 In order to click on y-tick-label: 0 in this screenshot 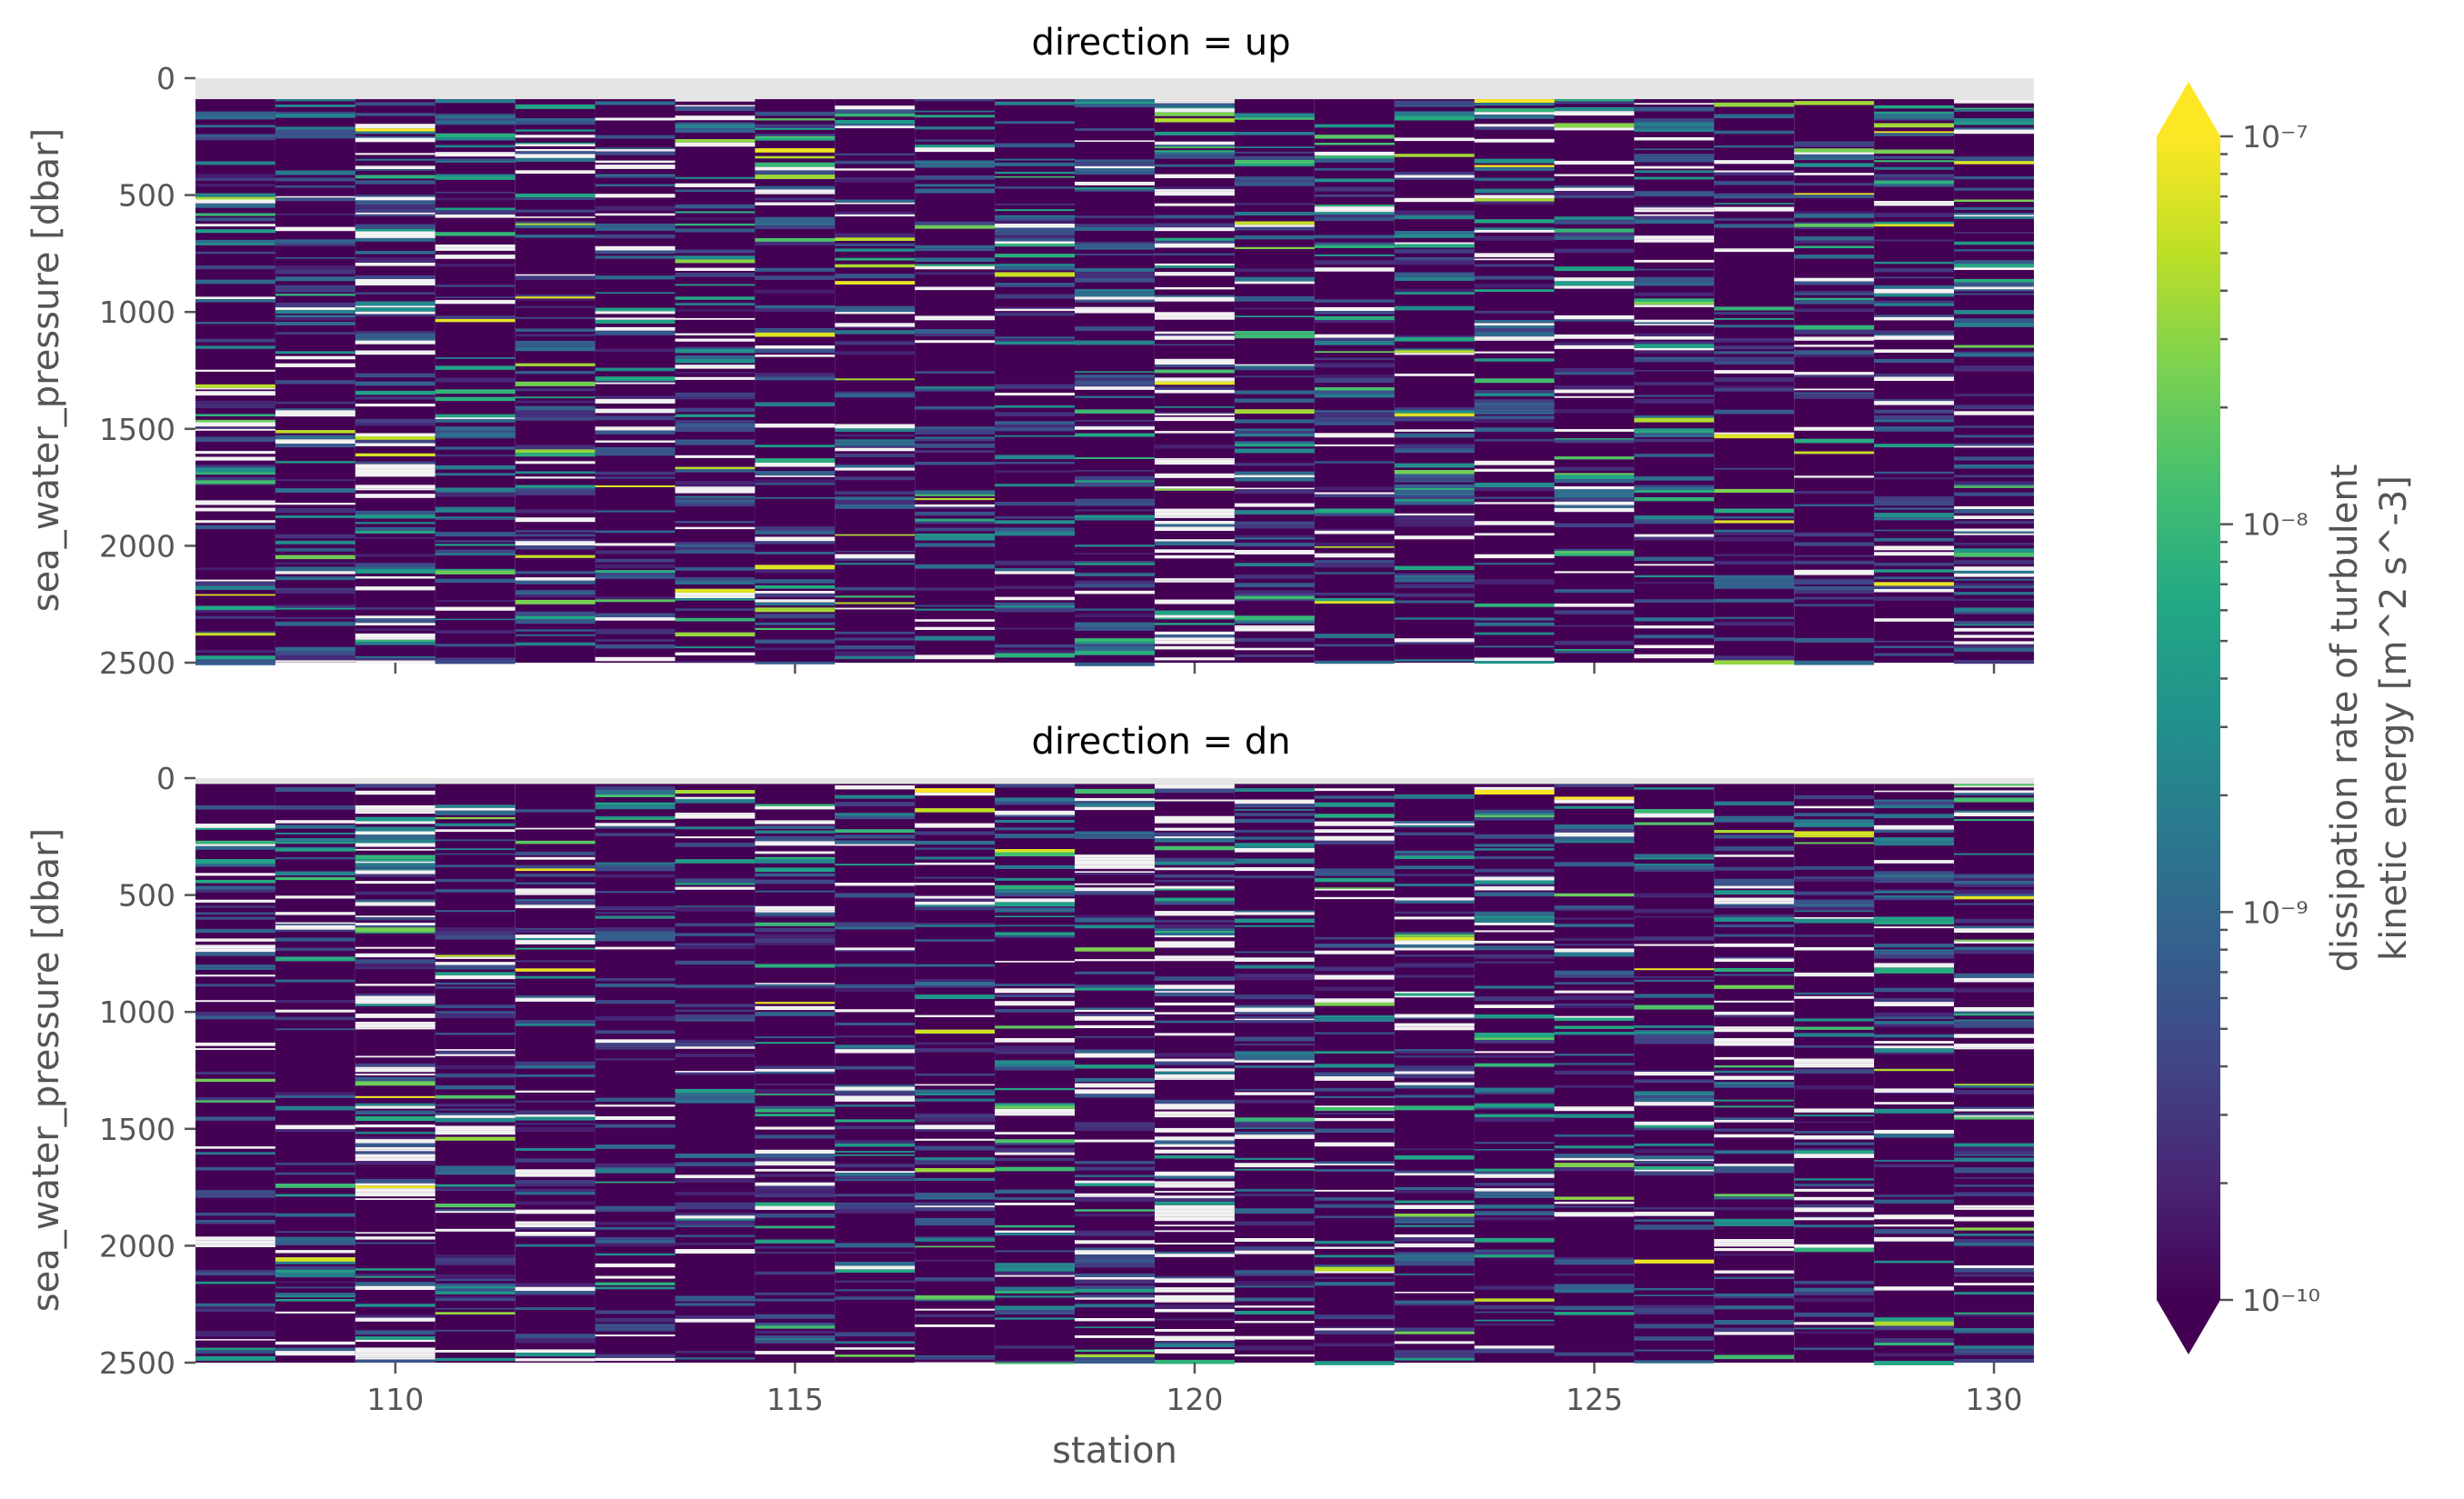, I will do `click(166, 78)`.